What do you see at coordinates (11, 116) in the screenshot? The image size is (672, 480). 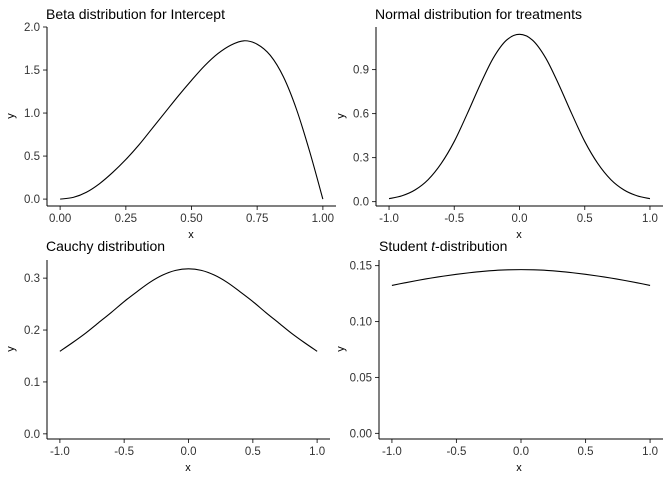 I see `panel-beta-ylabel: y` at bounding box center [11, 116].